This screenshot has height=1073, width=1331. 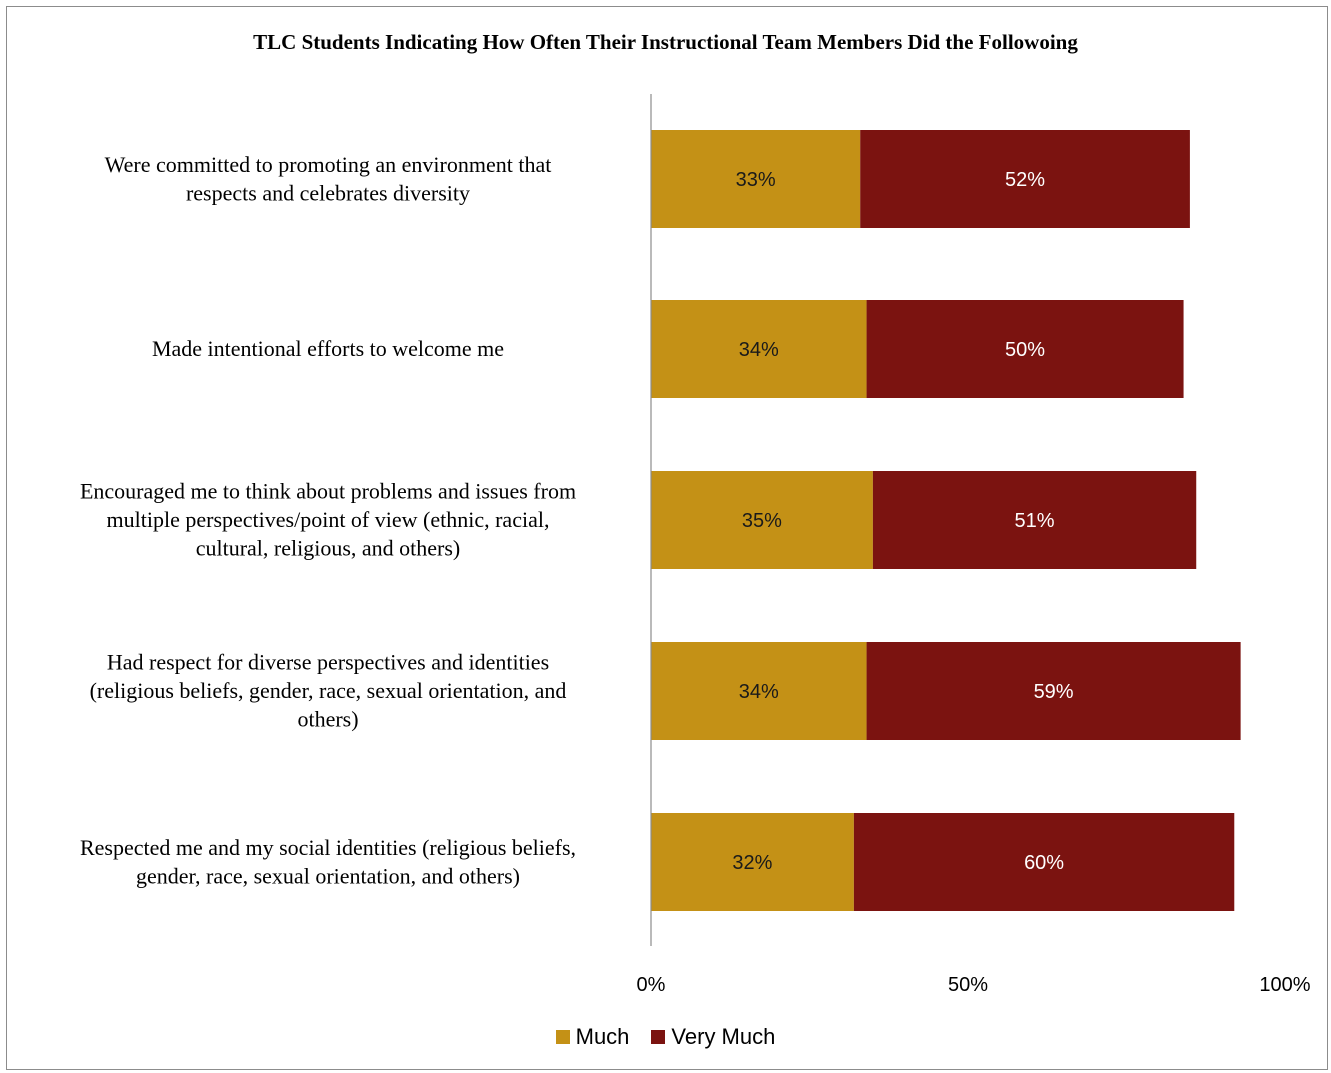 I want to click on data-label-very-much-2: 50%, so click(x=1025, y=350).